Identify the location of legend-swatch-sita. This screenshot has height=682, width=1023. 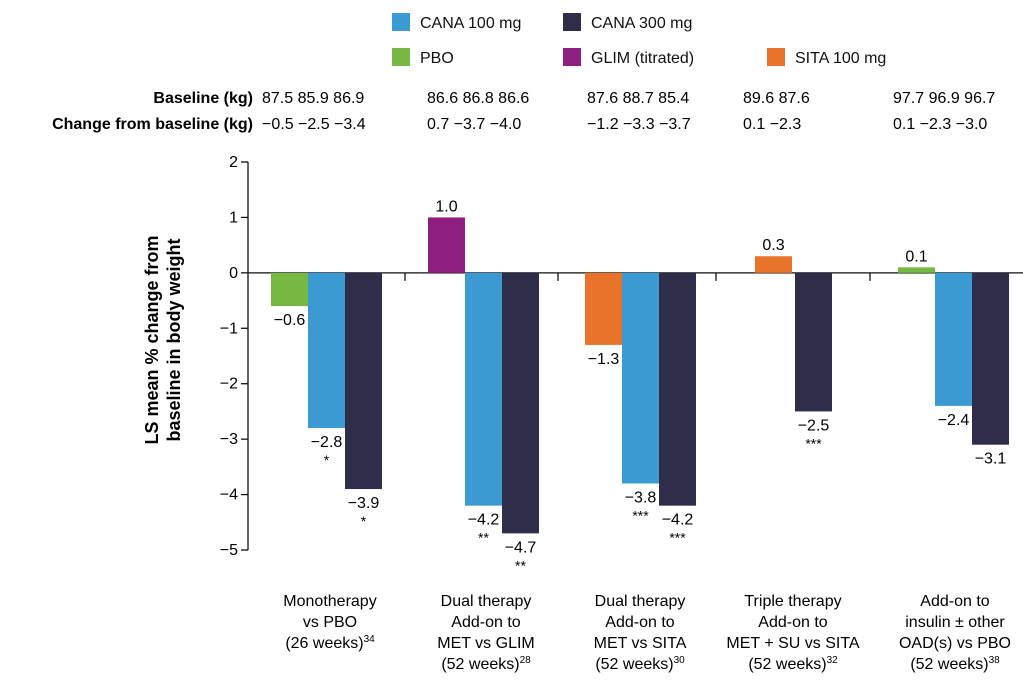
(776, 57).